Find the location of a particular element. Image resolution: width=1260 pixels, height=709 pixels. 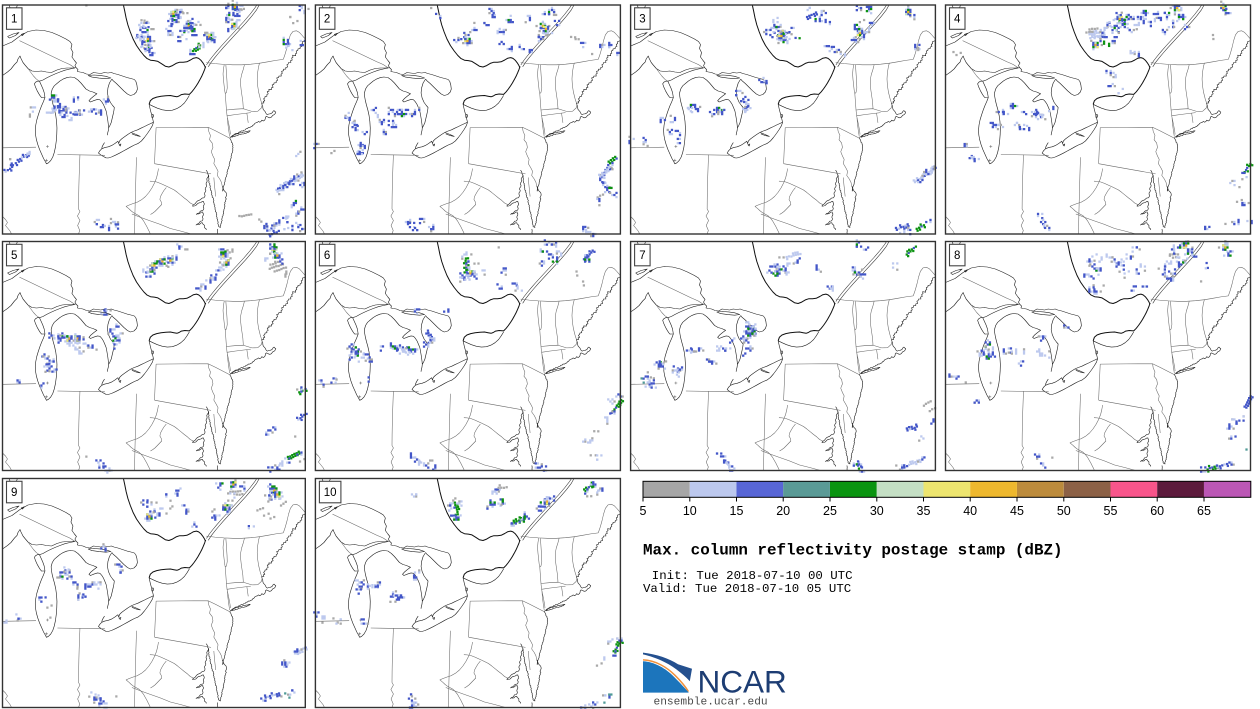

svg-text: 40 is located at coordinates (970, 511).